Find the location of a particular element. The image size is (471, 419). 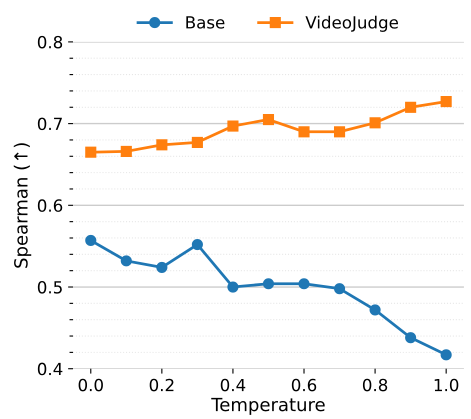

y-tick-label: 0.7 is located at coordinates (50, 124).